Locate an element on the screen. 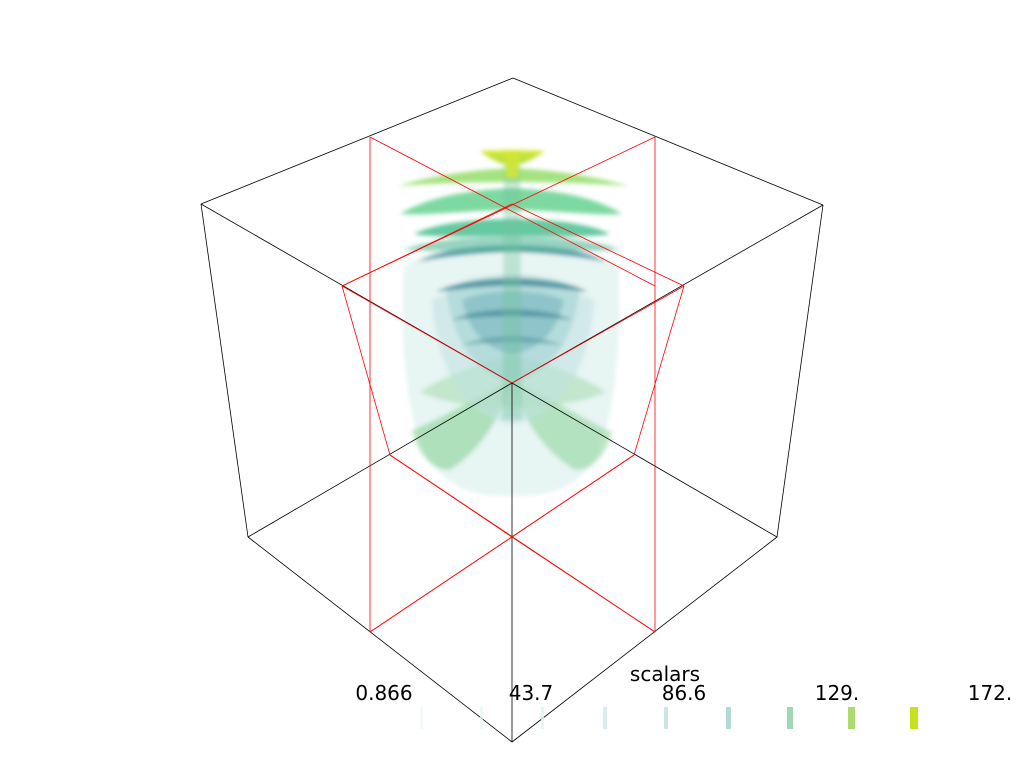  scalar-bar-label-min: 0.866 is located at coordinates (384, 693).